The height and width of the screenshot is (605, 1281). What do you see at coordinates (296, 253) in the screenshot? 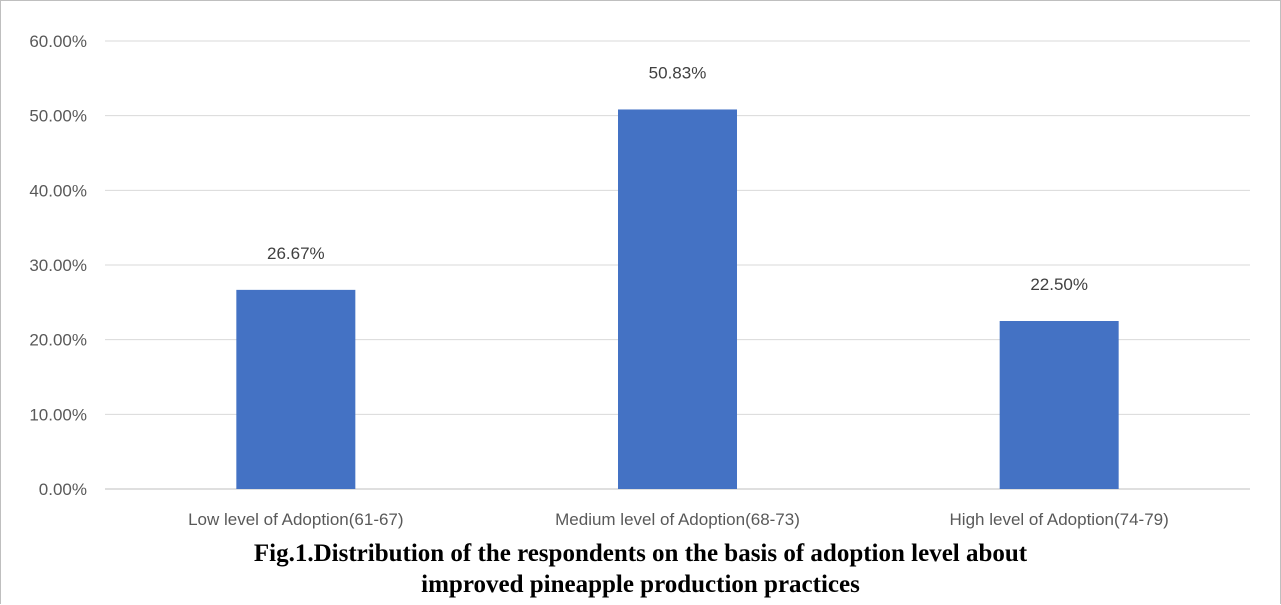
I see `bar-value-label: 26.67%` at bounding box center [296, 253].